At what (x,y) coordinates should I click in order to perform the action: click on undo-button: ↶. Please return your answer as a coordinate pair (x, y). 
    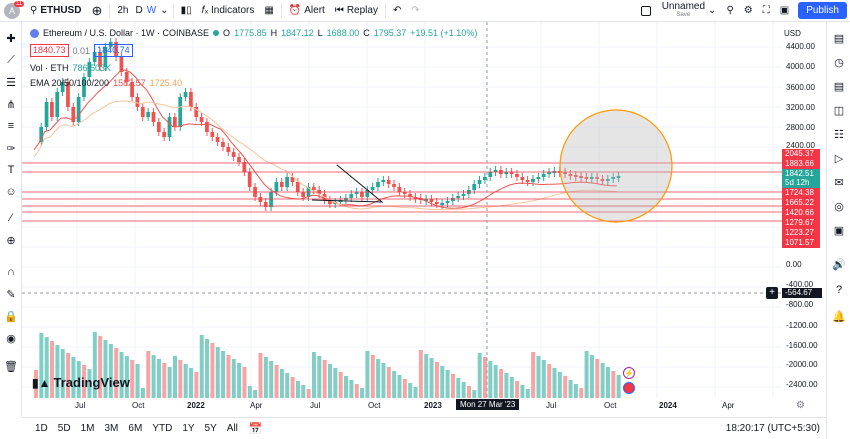
    Looking at the image, I should click on (397, 11).